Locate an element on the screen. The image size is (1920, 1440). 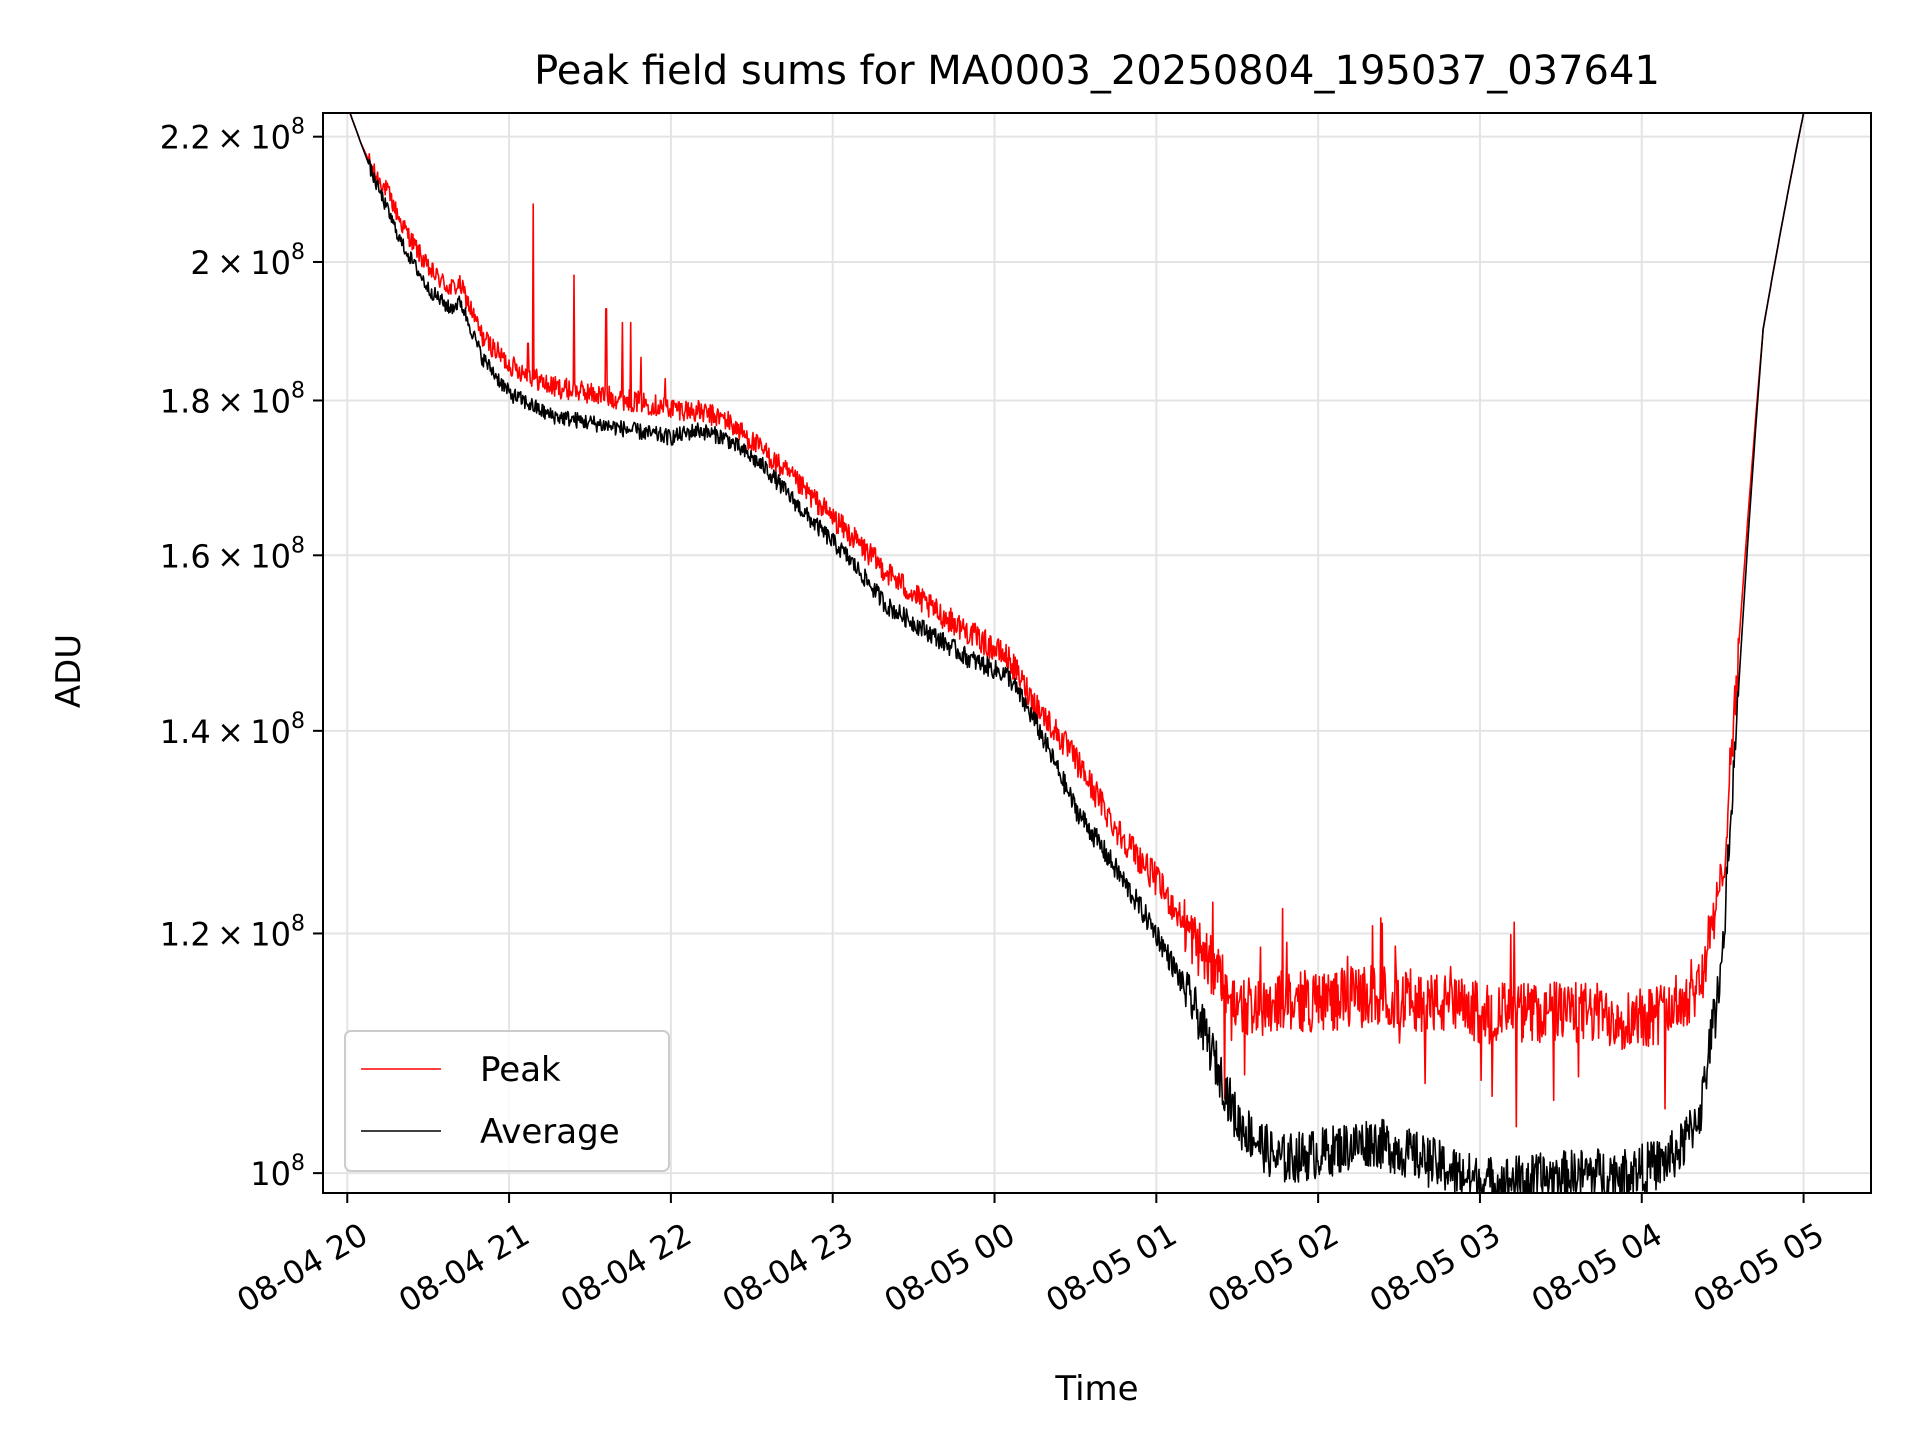
y-tick-label: 1.6 × 108 is located at coordinates (232, 554).